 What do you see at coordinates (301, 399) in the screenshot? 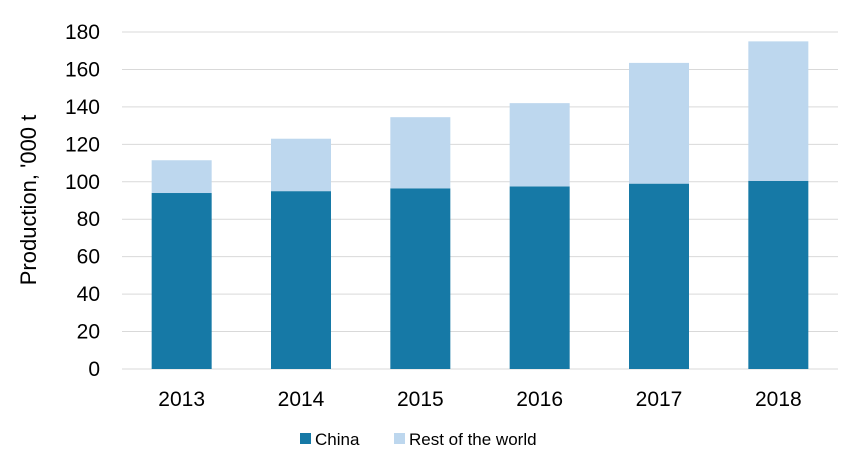
I see `x-tick-label: 2014` at bounding box center [301, 399].